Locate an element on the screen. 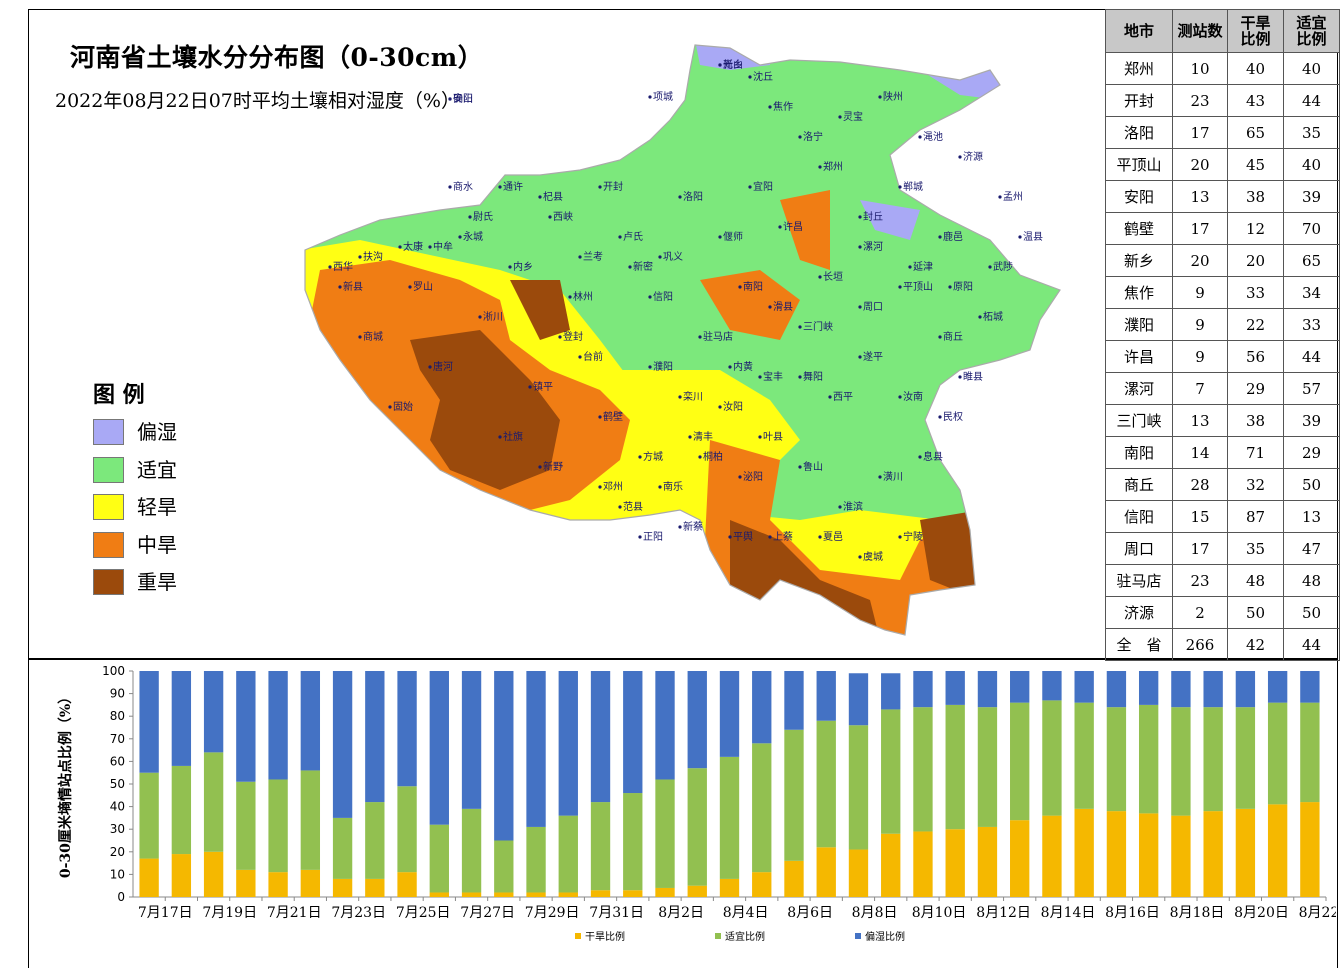 This screenshot has height=968, width=1344. legend-label: 偏湿 is located at coordinates (157, 432).